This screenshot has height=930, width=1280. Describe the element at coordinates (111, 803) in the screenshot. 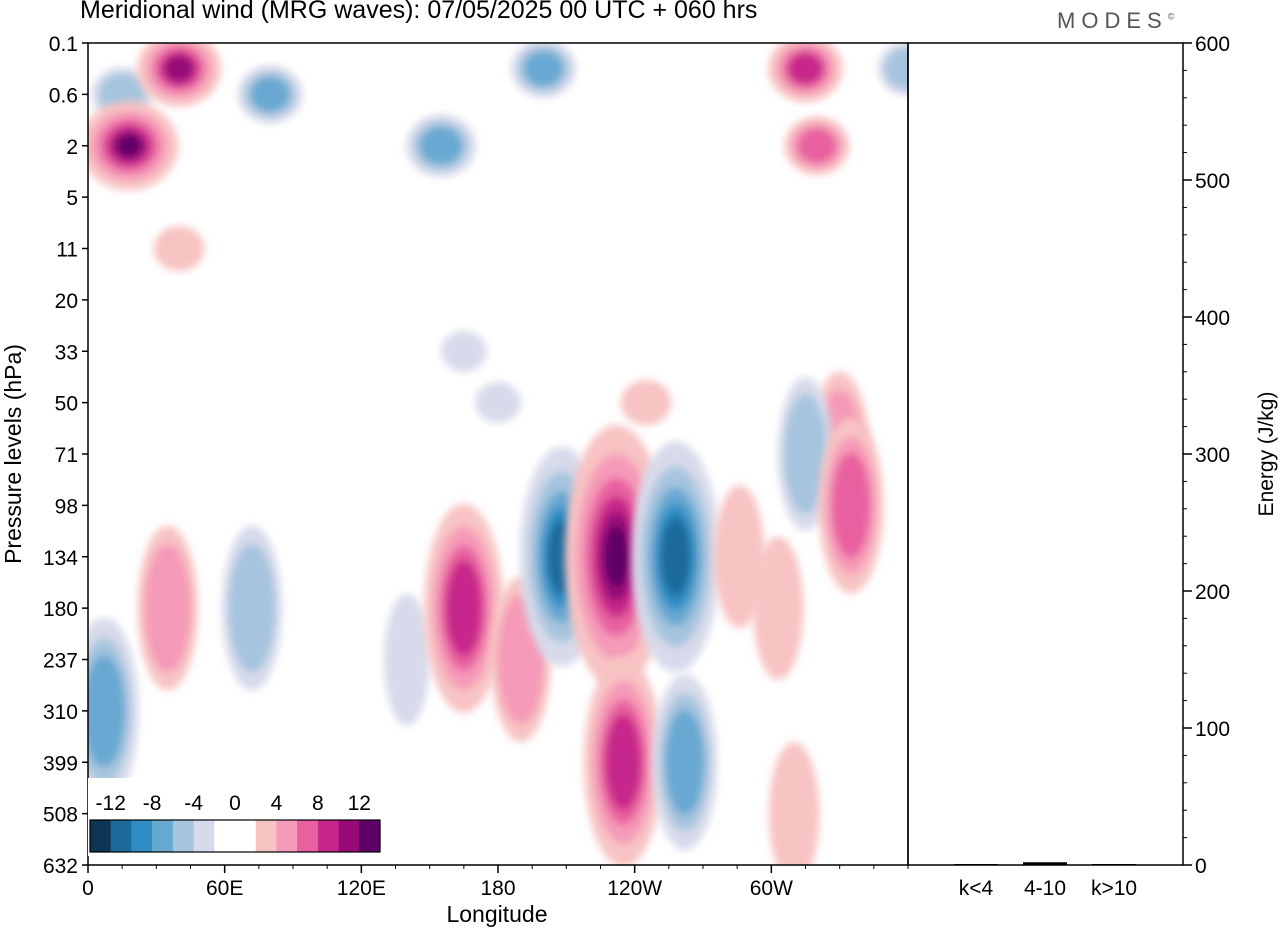

I see `colorbar-label: -12` at that location.